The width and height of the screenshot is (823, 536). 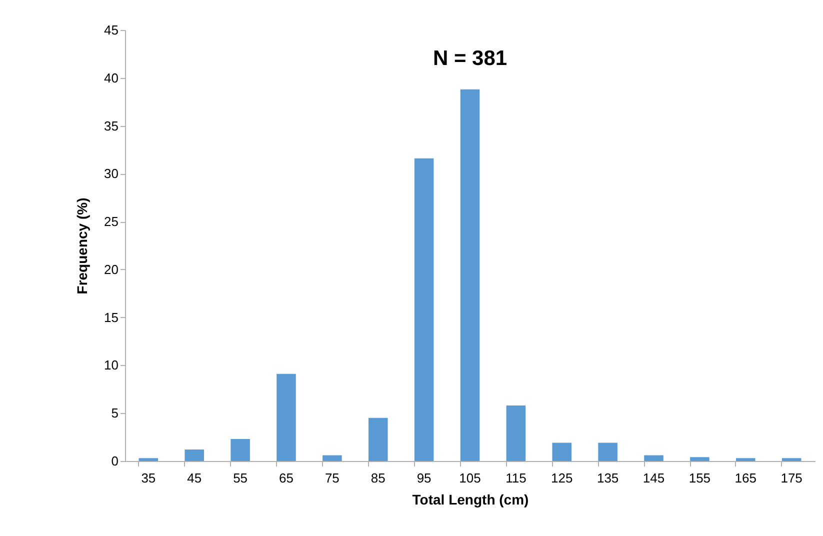 What do you see at coordinates (111, 174) in the screenshot?
I see `y-tick-label: 30` at bounding box center [111, 174].